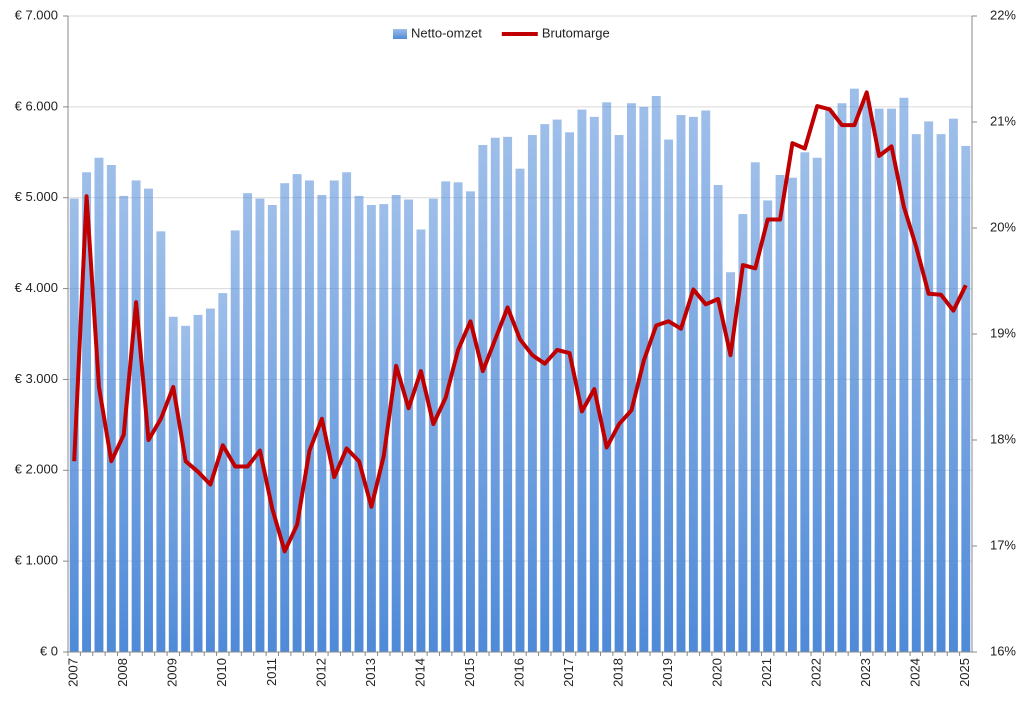  What do you see at coordinates (73, 672) in the screenshot?
I see `x-tick-label: 2007` at bounding box center [73, 672].